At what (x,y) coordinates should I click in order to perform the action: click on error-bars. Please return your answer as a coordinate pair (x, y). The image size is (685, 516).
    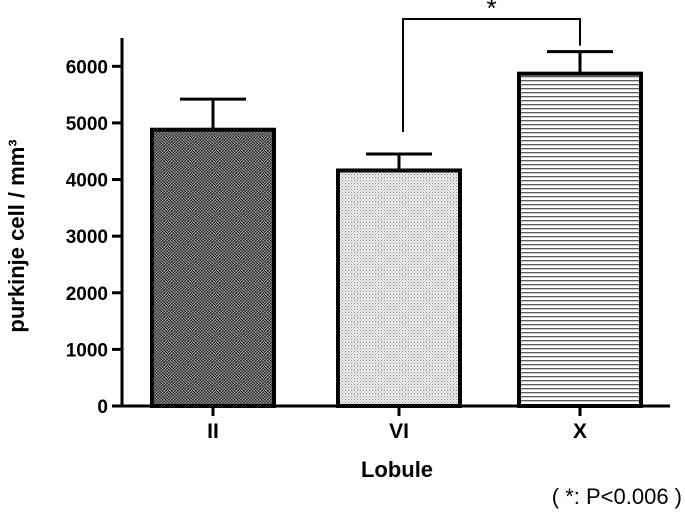
    Looking at the image, I should click on (396, 110).